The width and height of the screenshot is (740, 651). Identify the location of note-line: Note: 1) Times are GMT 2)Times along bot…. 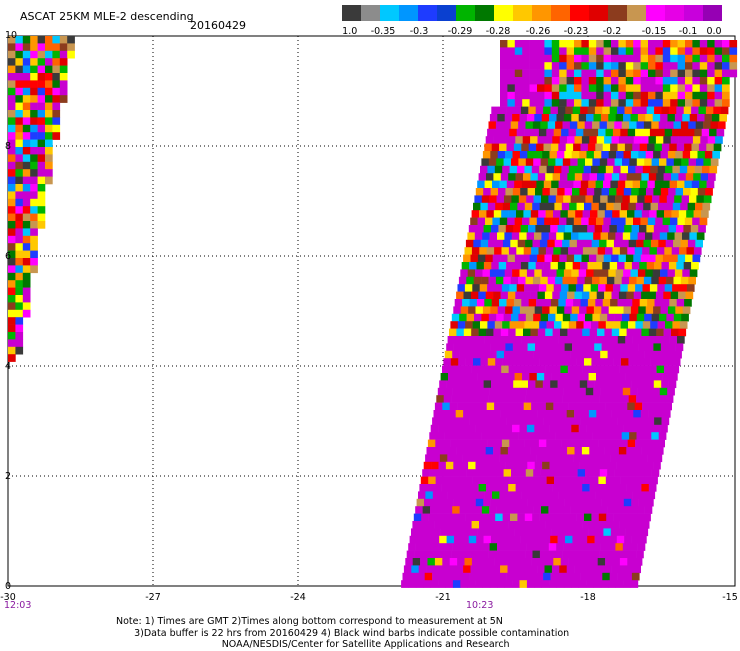
(309, 621).